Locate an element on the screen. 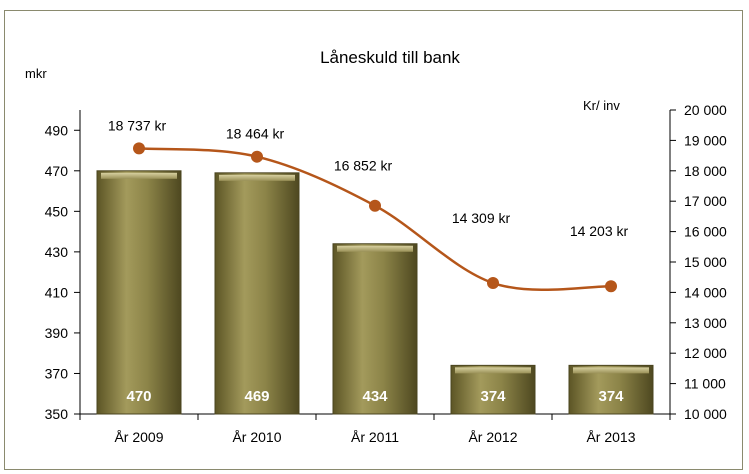 Image resolution: width=749 pixels, height=474 pixels. chart-title: Låneskuld till bank is located at coordinates (390, 57).